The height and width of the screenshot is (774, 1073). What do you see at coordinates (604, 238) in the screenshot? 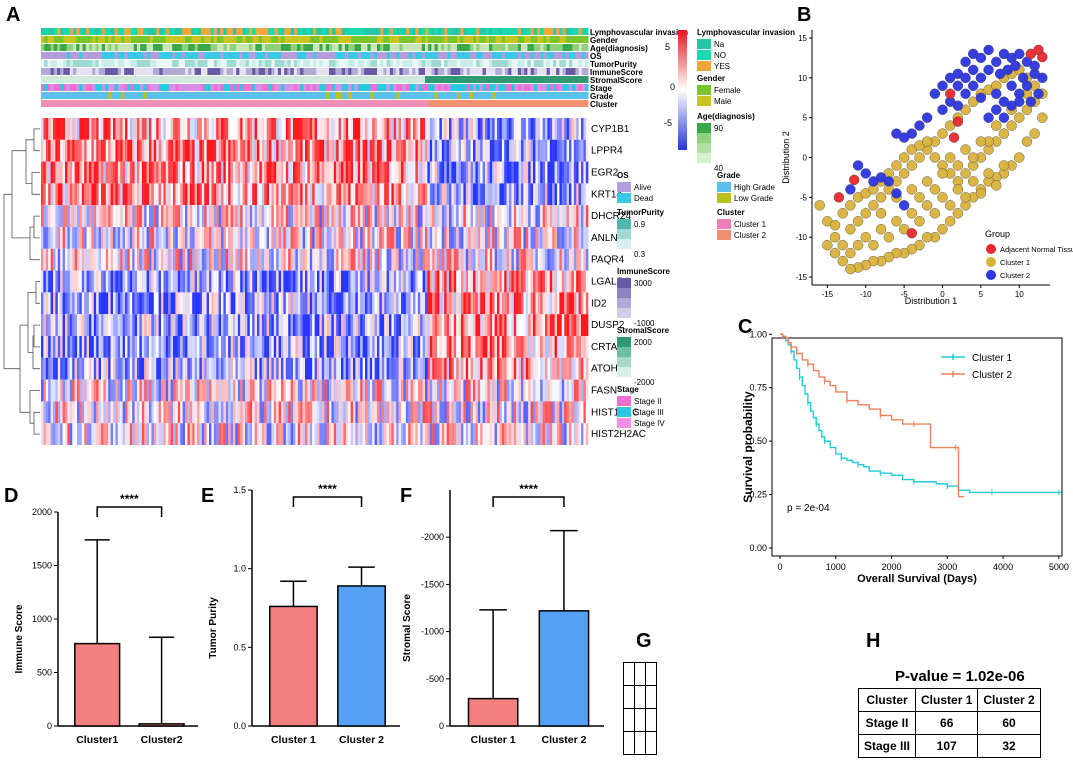
I see `gene-label: ANLN` at bounding box center [604, 238].